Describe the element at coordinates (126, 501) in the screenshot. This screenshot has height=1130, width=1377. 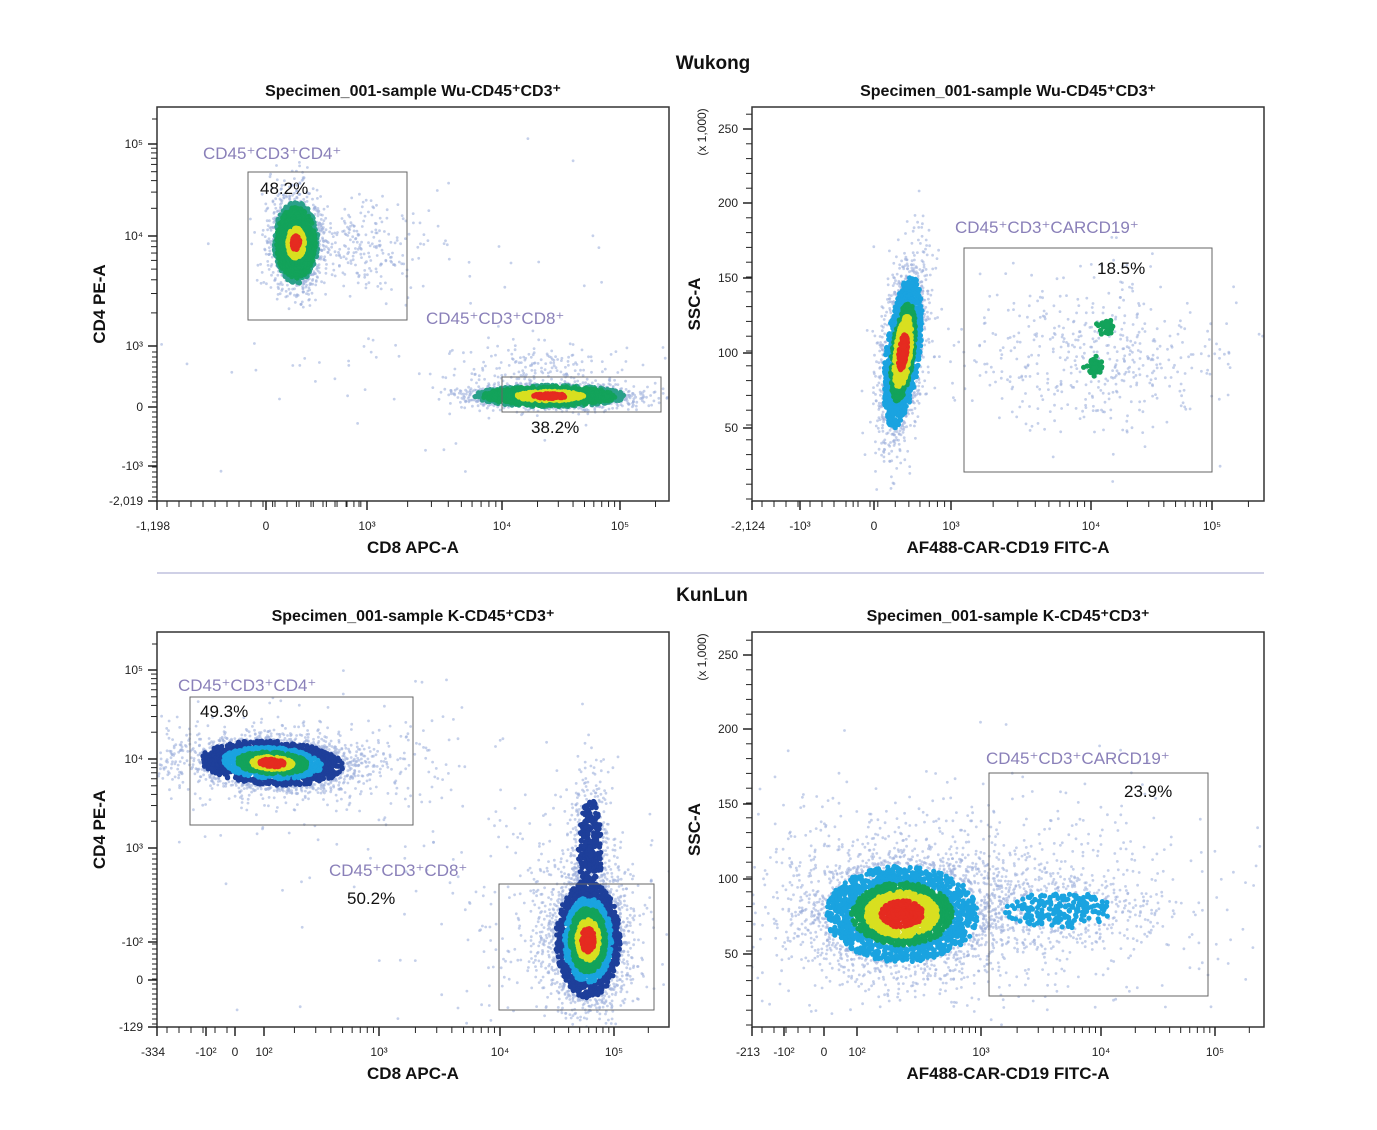
I see `y-tick-label: -2,019` at that location.